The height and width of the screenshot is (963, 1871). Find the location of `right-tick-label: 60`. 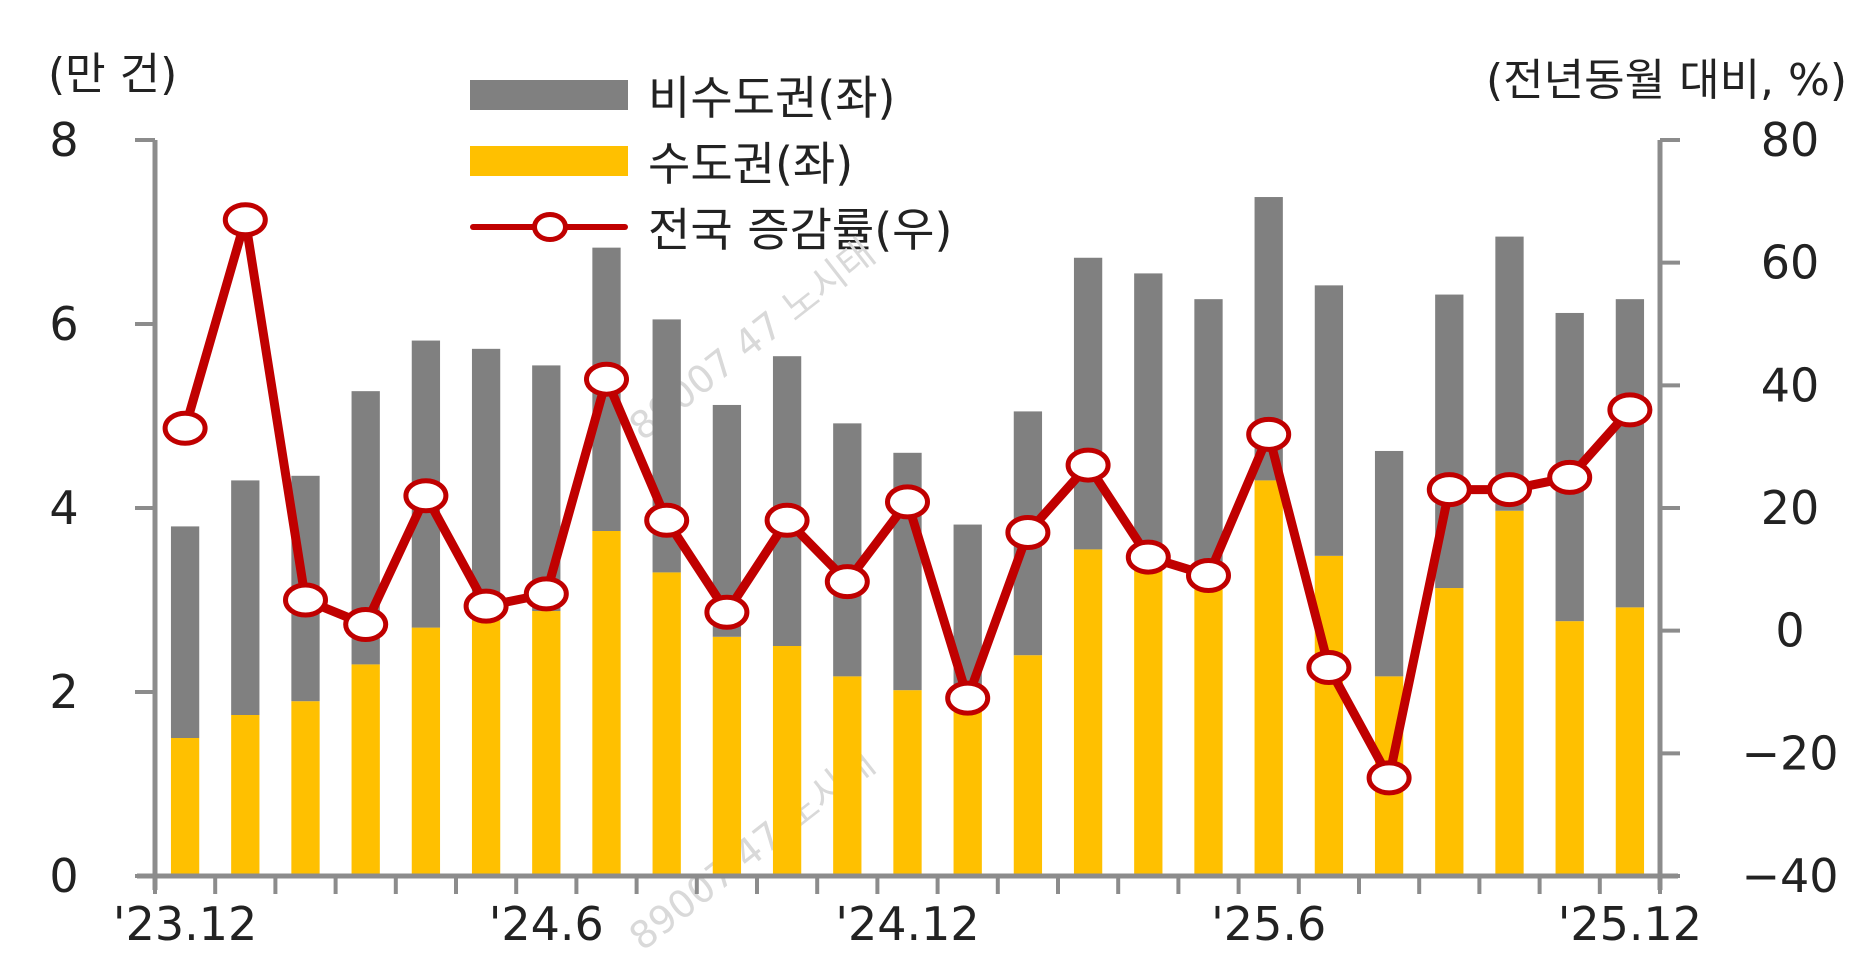

right-tick-label: 60 is located at coordinates (1790, 263).